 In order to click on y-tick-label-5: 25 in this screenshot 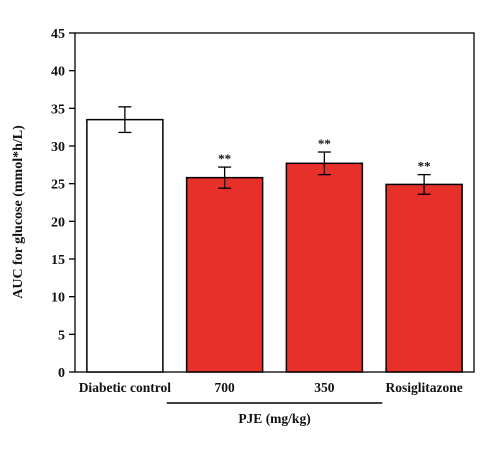, I will do `click(58, 185)`.